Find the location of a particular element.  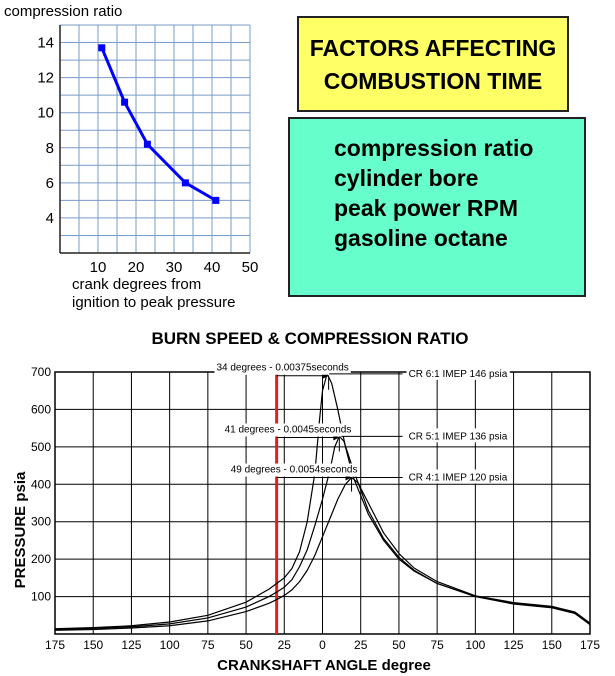

c2-annotation-label: 41 degrees - 0.0045seconds is located at coordinates (288, 430).